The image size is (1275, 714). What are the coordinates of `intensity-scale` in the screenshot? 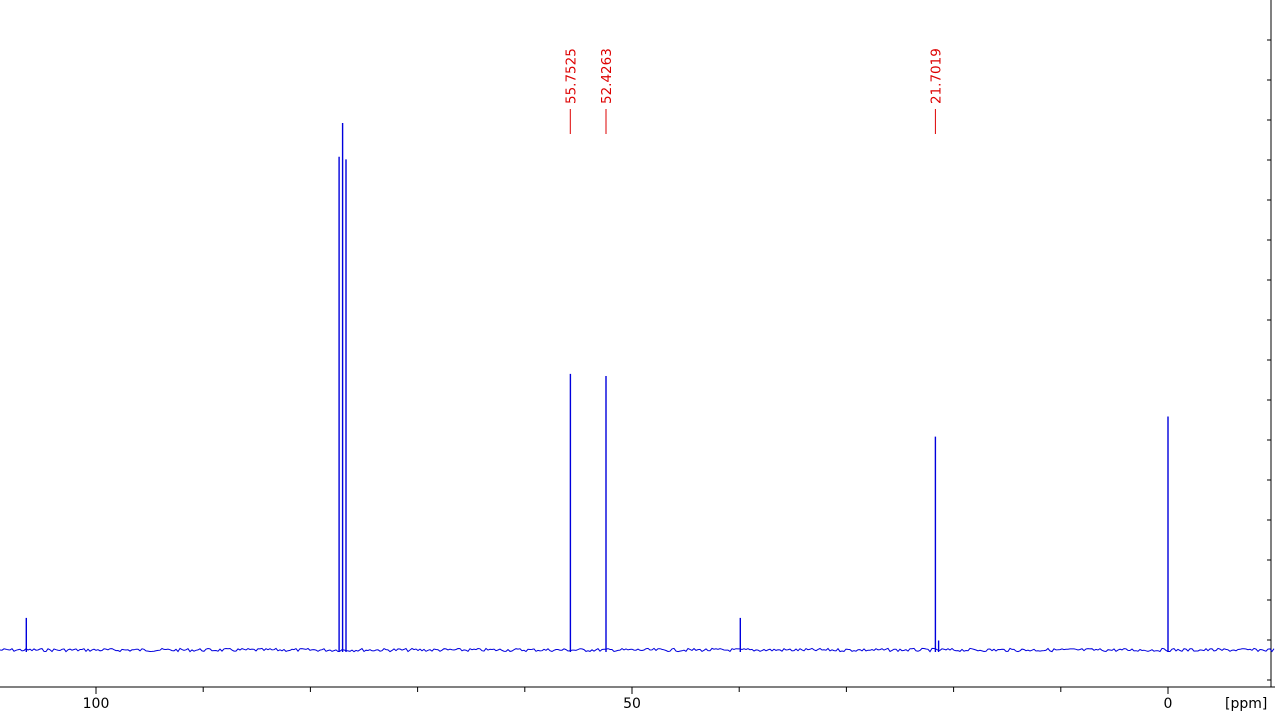 It's located at (1269, 343).